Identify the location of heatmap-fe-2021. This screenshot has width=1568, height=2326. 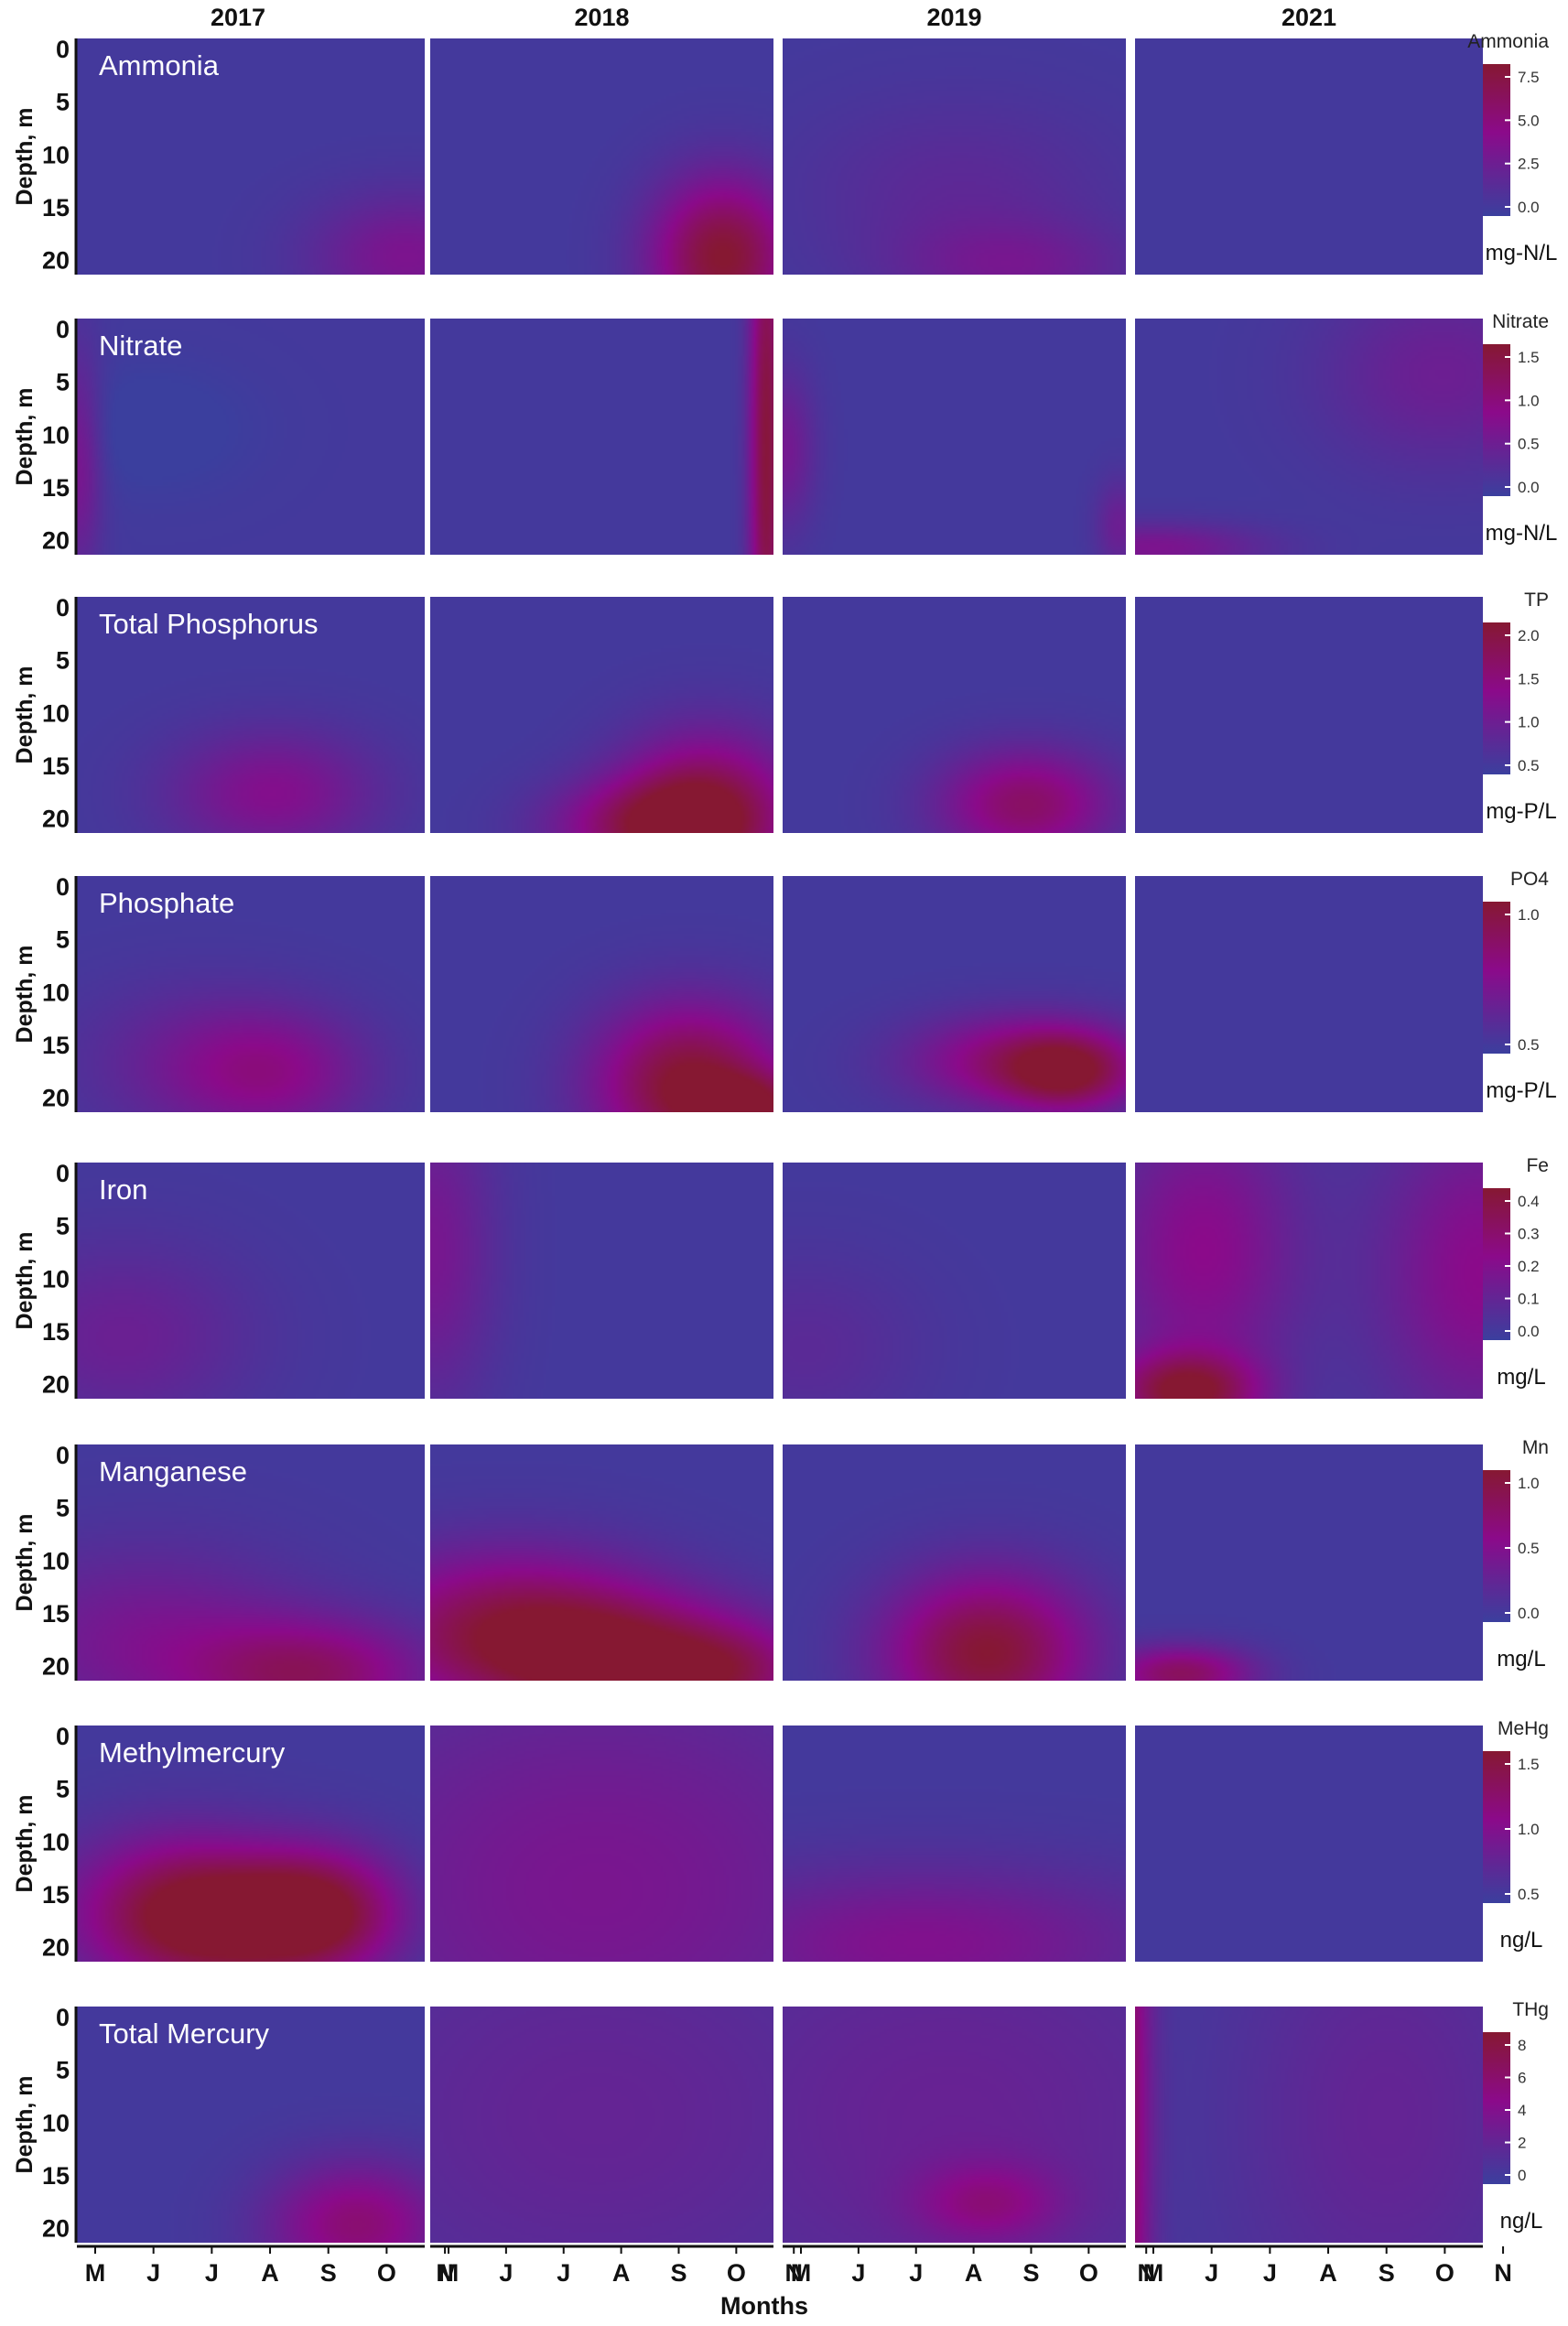
(1309, 1281).